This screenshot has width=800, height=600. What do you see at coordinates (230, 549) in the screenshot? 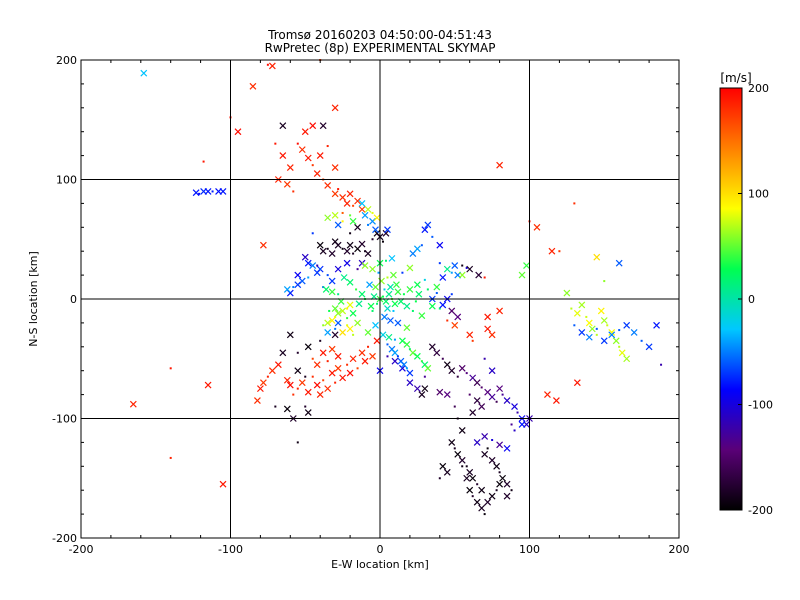
I see `x-tick-label: -100` at bounding box center [230, 549].